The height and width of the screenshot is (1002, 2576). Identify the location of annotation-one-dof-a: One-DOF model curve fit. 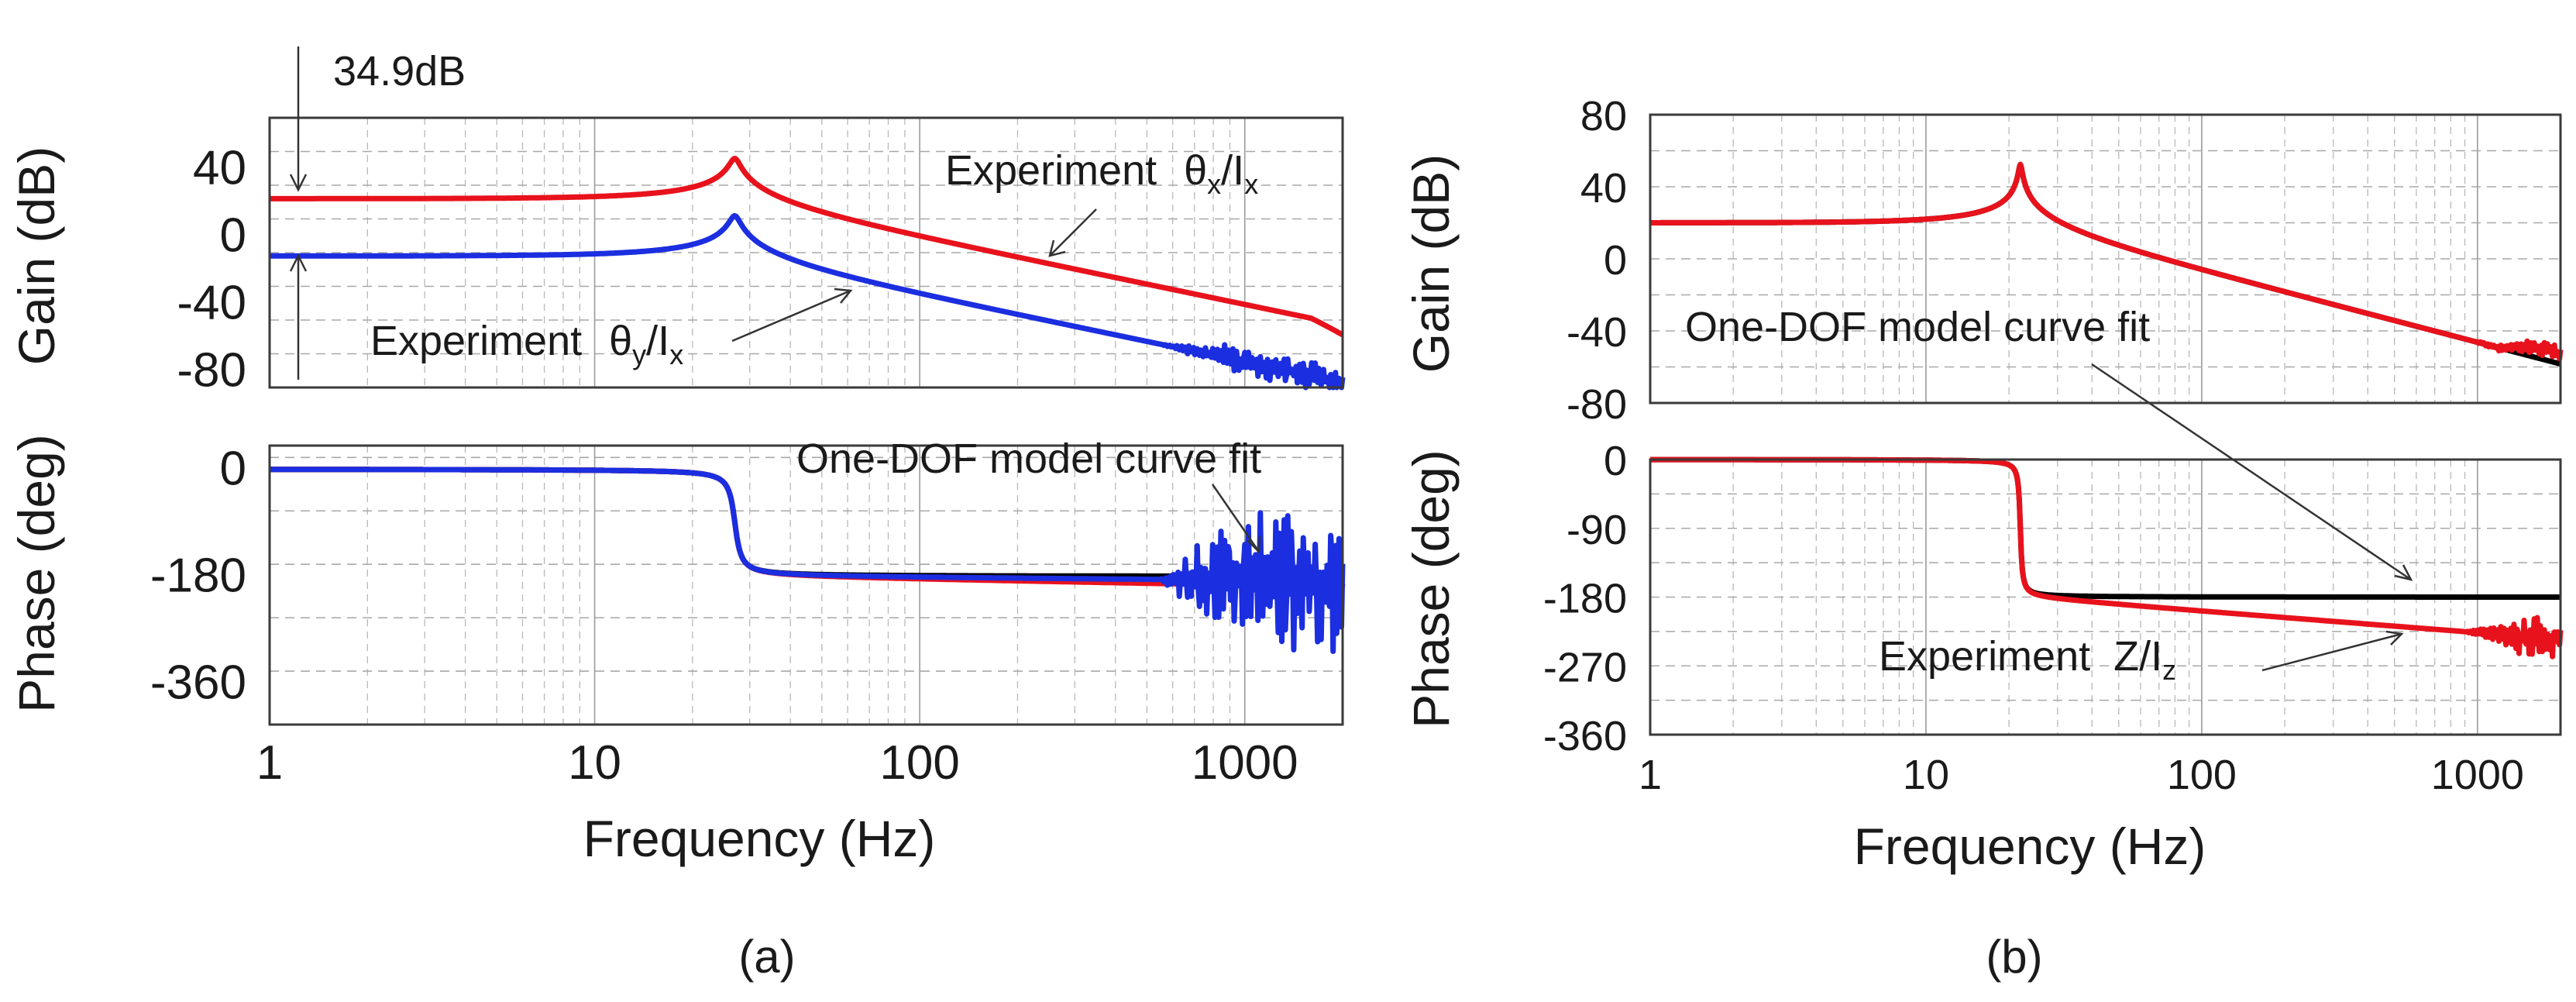
(1028, 495).